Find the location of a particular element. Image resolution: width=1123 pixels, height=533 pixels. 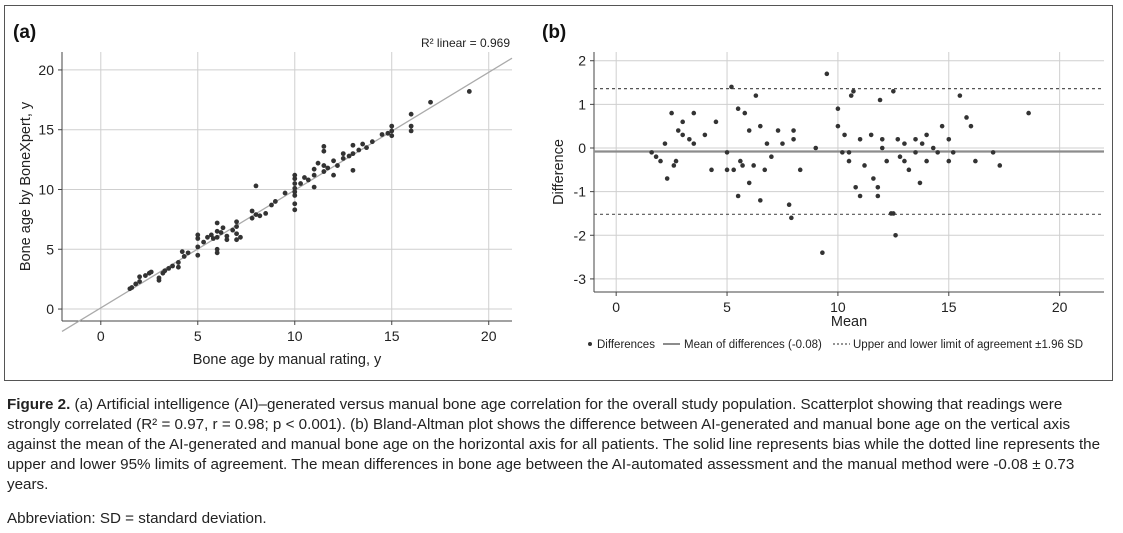

chart0-y-tick-label: 10 is located at coordinates (46, 189).